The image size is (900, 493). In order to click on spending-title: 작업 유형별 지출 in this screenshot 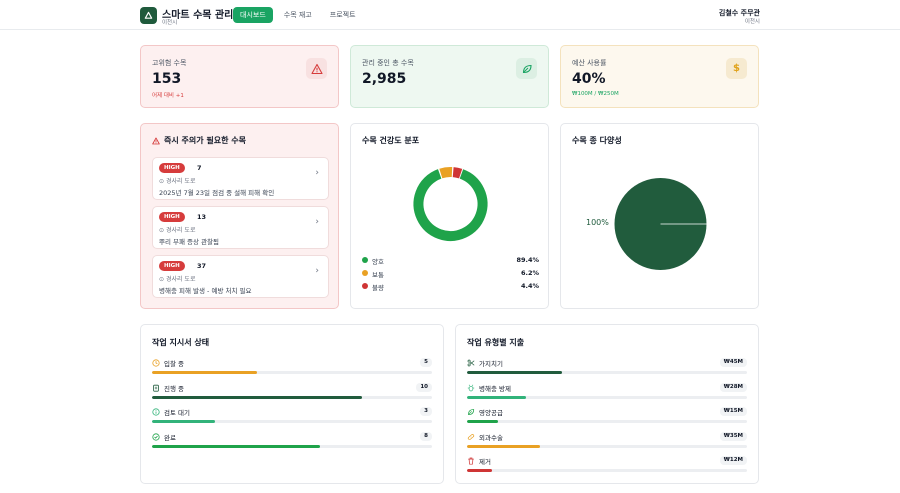, I will do `click(496, 342)`.